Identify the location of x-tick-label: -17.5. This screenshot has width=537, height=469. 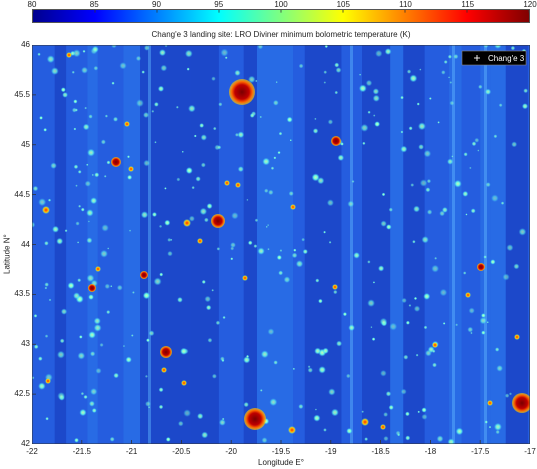
(480, 451).